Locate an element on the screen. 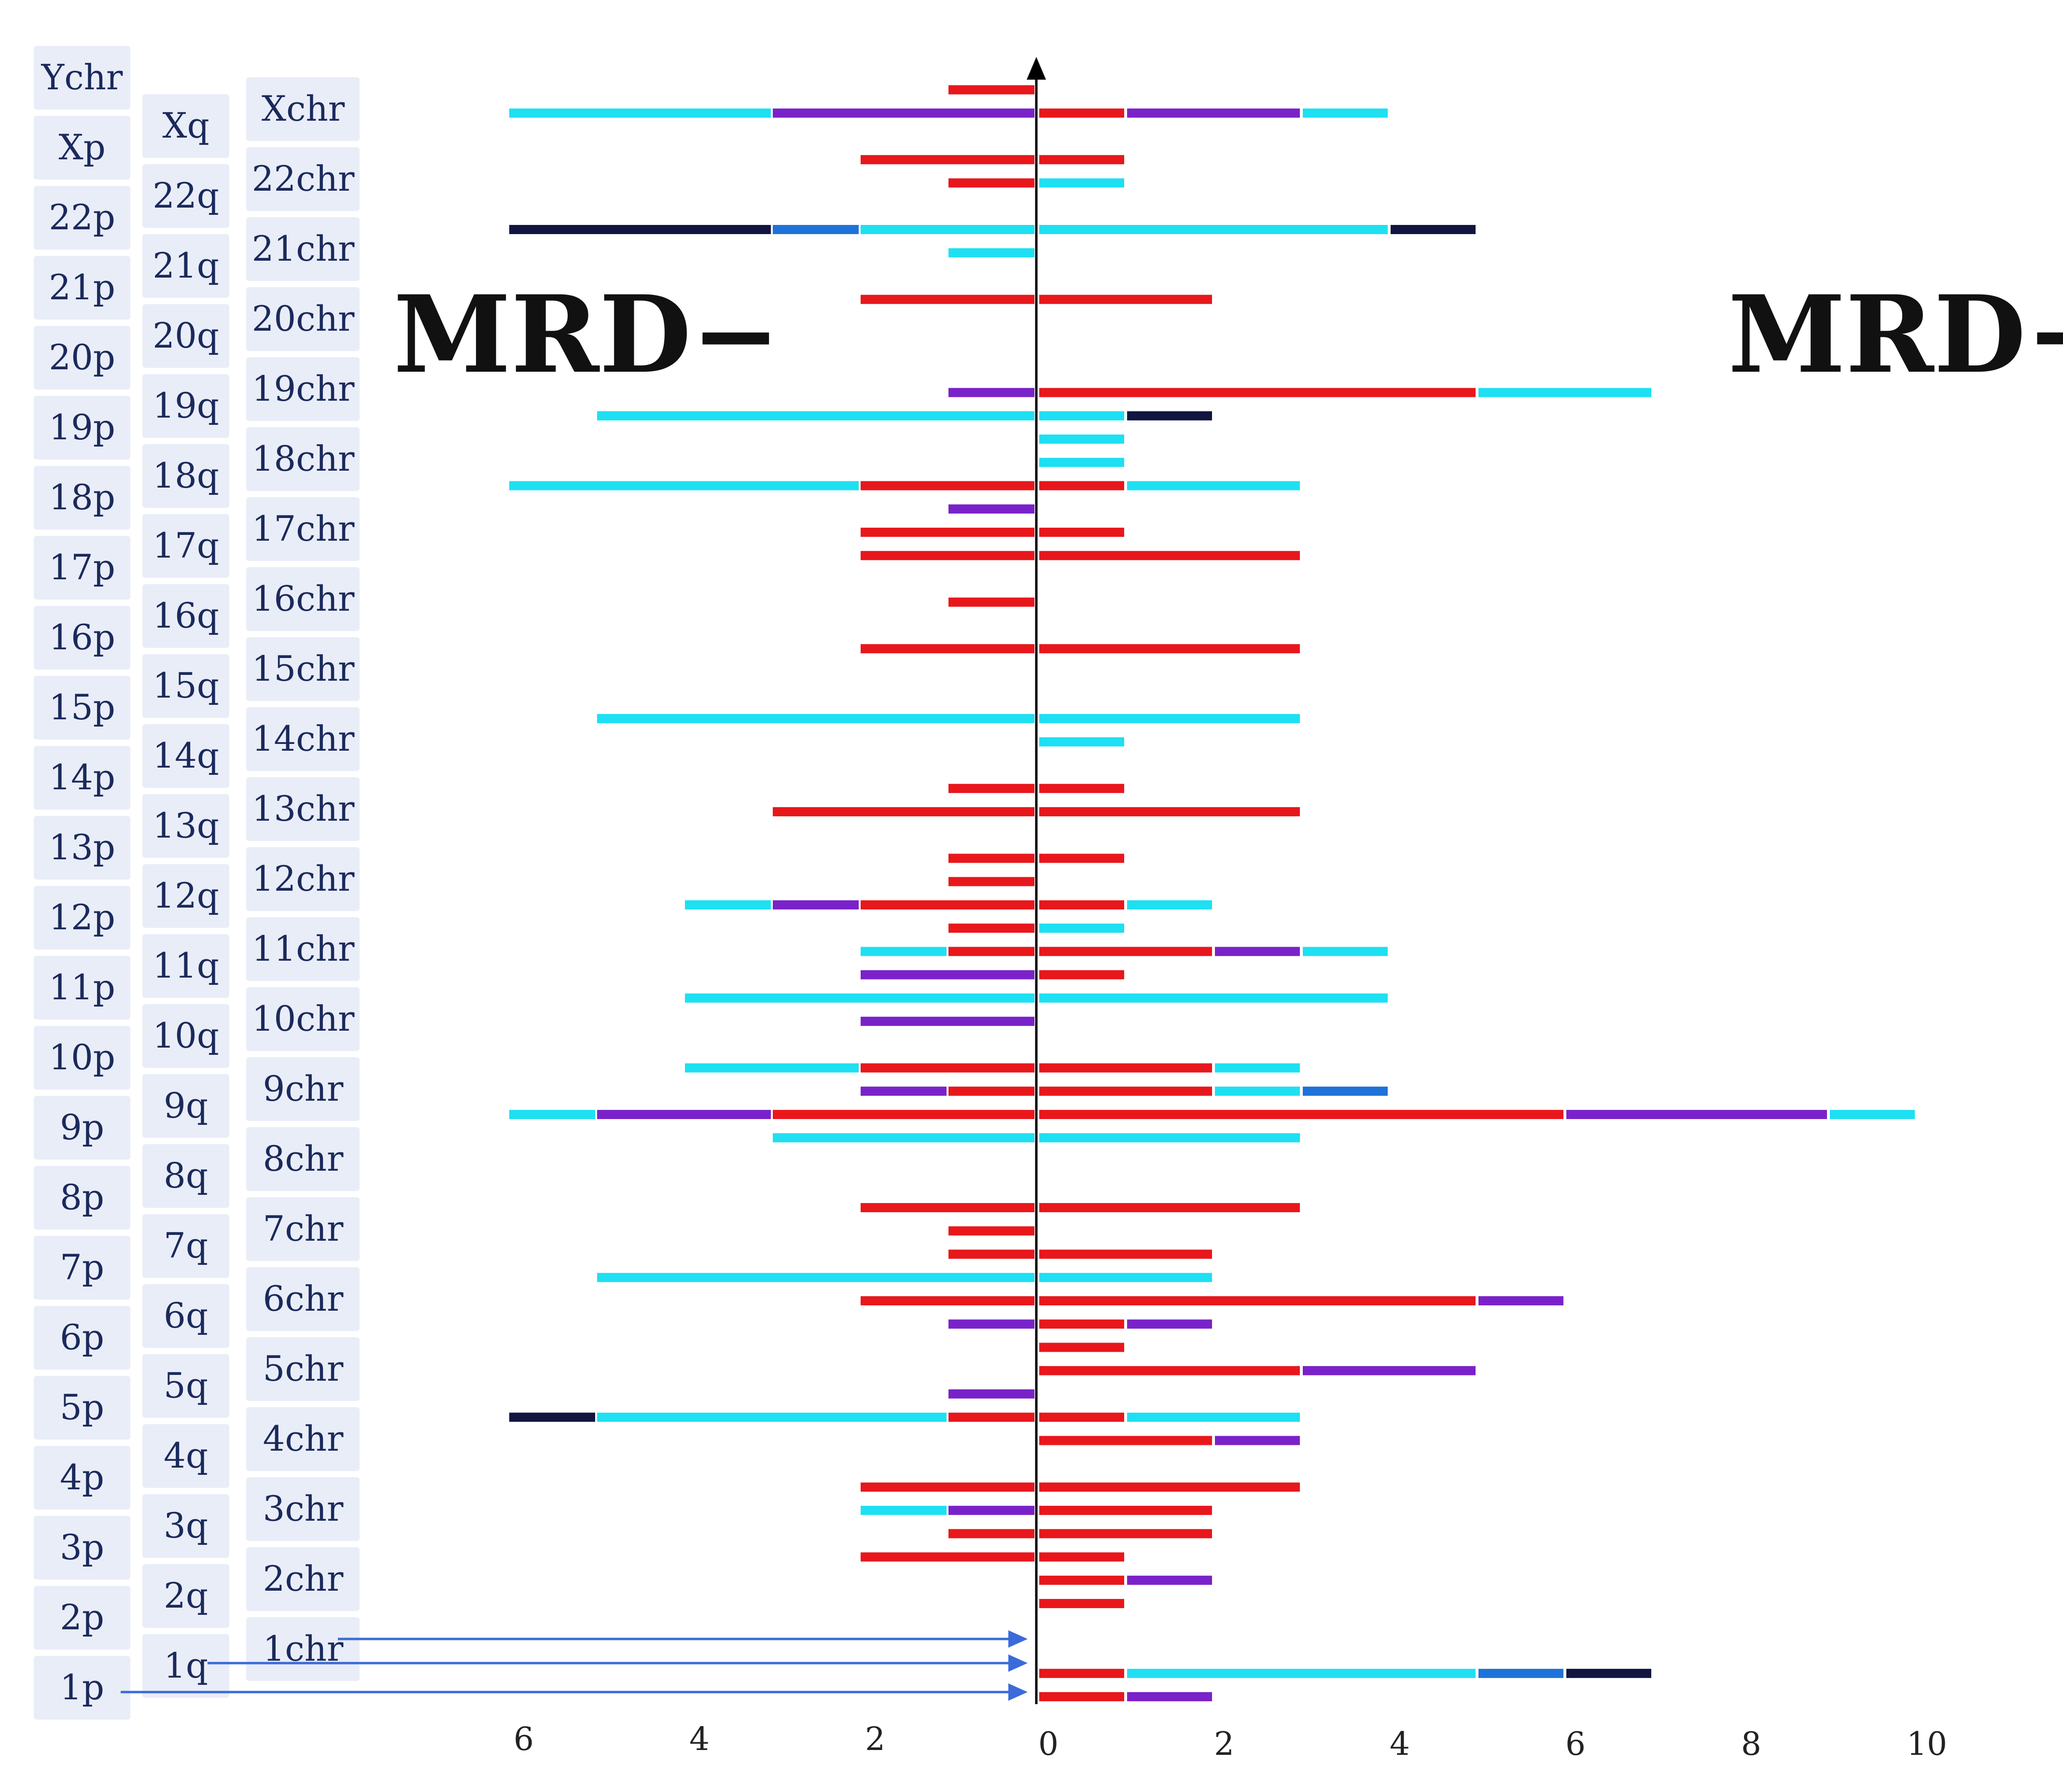  p_arm-label: 14p is located at coordinates (82, 778).